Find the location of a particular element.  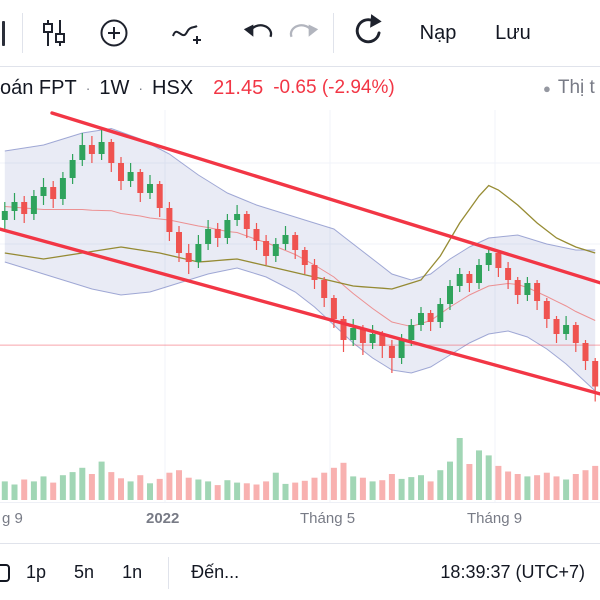

cropped-panel-icon is located at coordinates (6, 573).